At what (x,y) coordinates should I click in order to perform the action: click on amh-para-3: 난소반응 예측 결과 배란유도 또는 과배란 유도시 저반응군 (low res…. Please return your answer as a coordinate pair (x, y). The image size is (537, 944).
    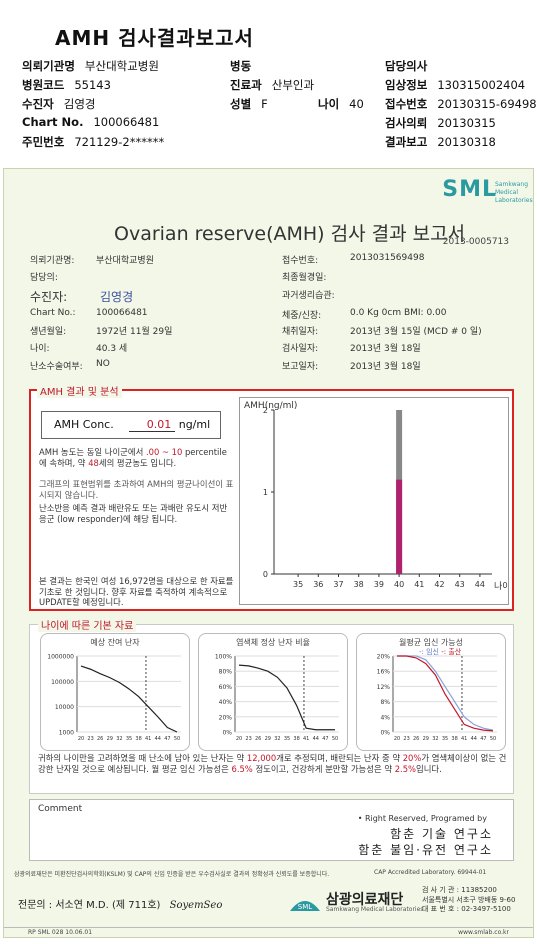
    Looking at the image, I should click on (133, 513).